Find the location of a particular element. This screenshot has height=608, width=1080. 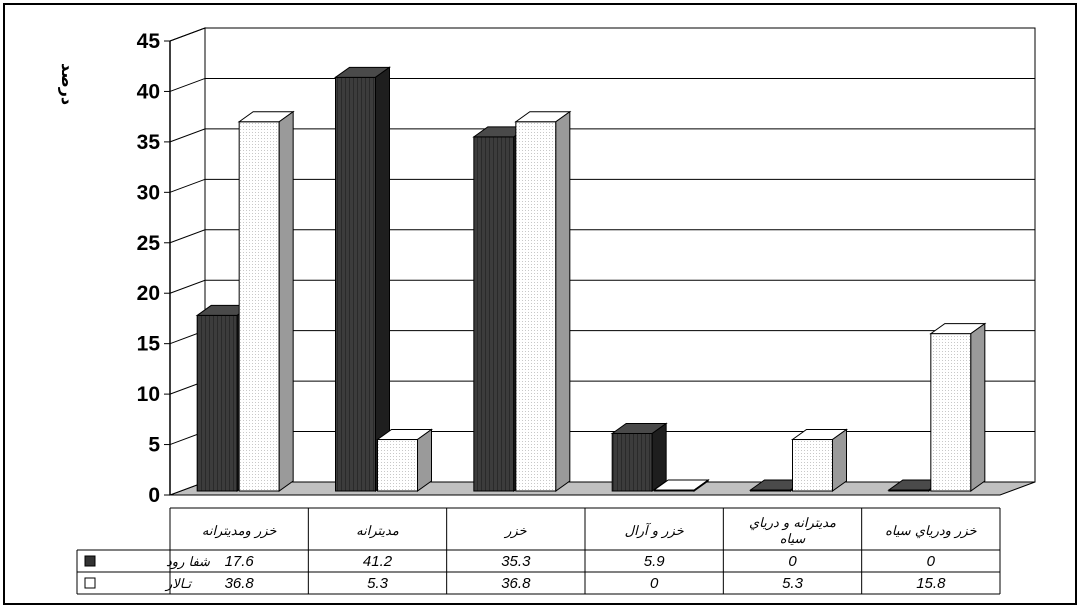

y-tick-label: 15 is located at coordinates (149, 344).